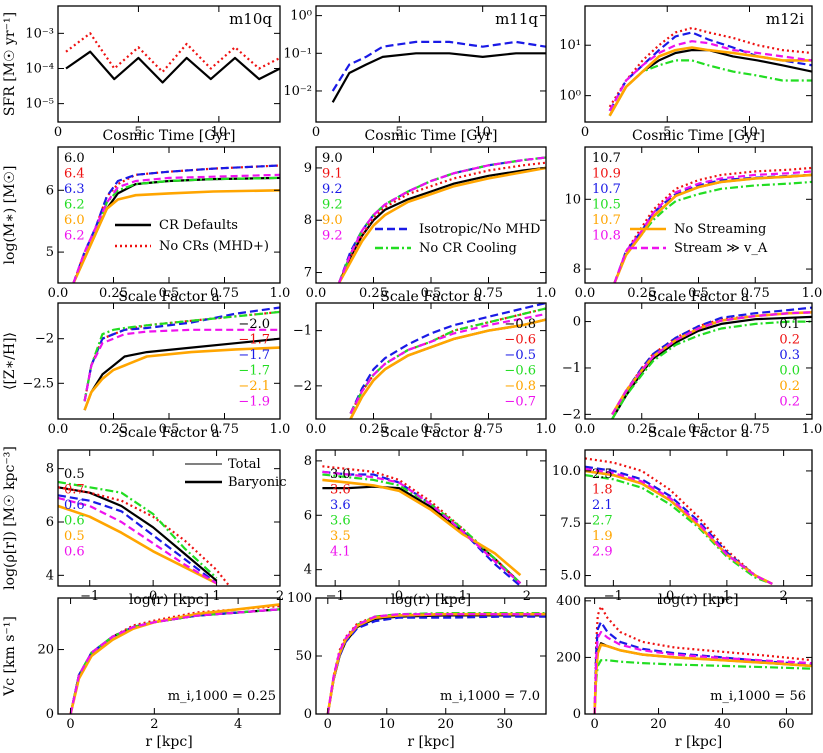  What do you see at coordinates (613, 596) in the screenshot?
I see `x-tick-label: −1` at bounding box center [613, 596].